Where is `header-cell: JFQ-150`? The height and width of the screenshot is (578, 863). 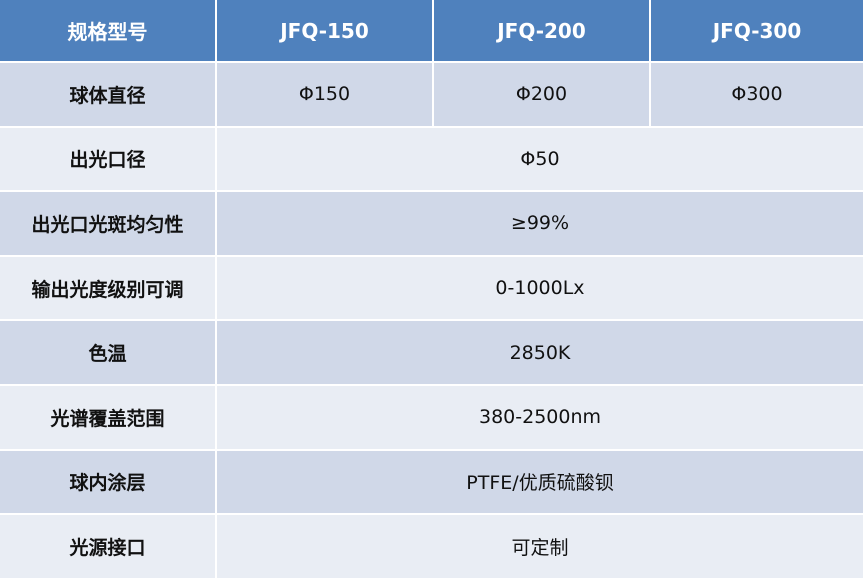 header-cell: JFQ-150 is located at coordinates (324, 30).